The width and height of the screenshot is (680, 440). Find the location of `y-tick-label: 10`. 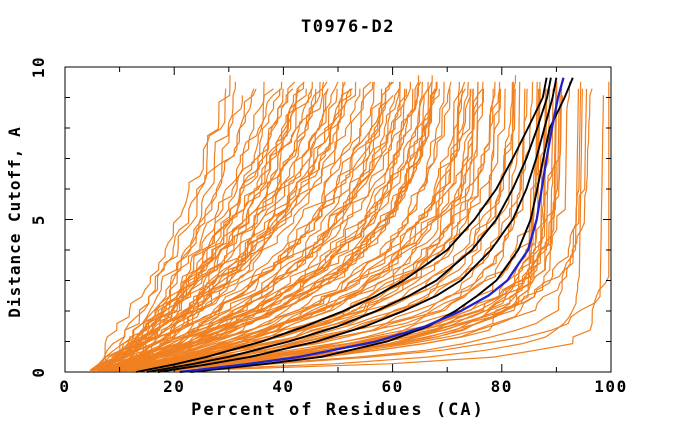

y-tick-label: 10 is located at coordinates (38, 67).